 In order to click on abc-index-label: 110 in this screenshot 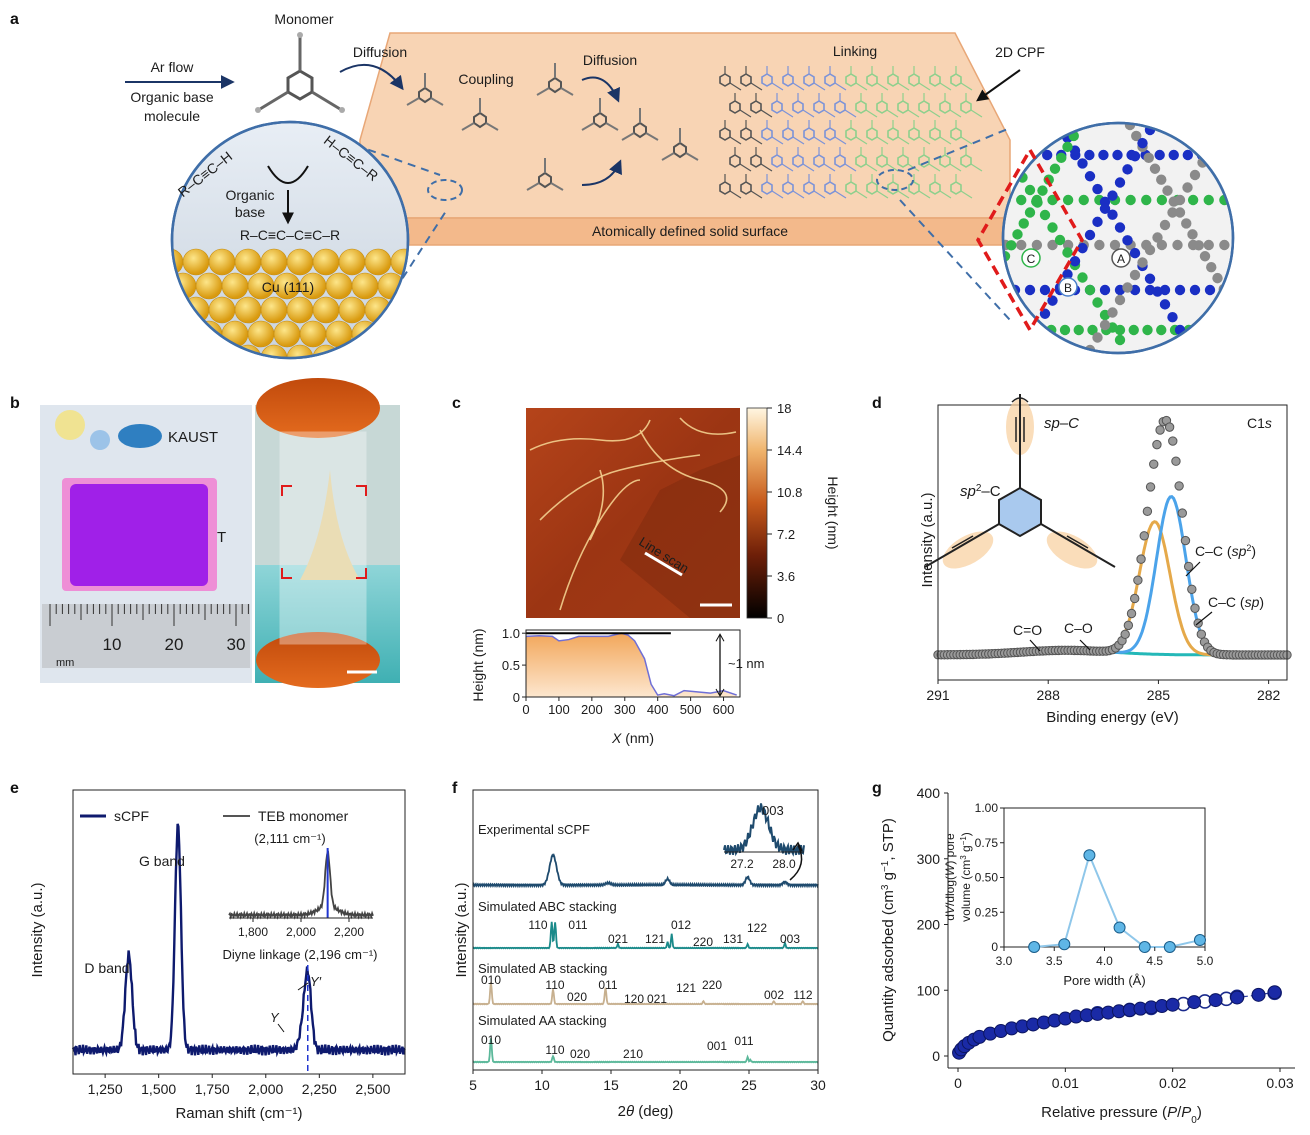, I will do `click(537, 925)`.